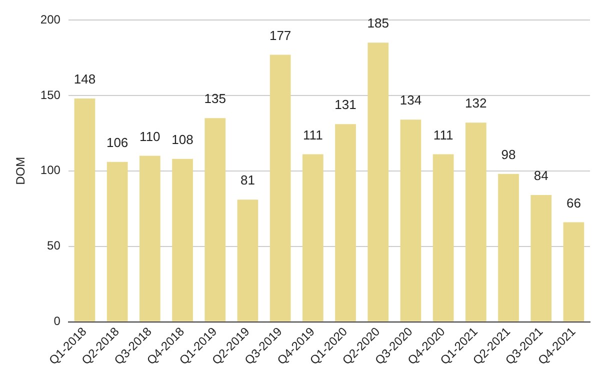  I want to click on data-label: 132, so click(476, 103).